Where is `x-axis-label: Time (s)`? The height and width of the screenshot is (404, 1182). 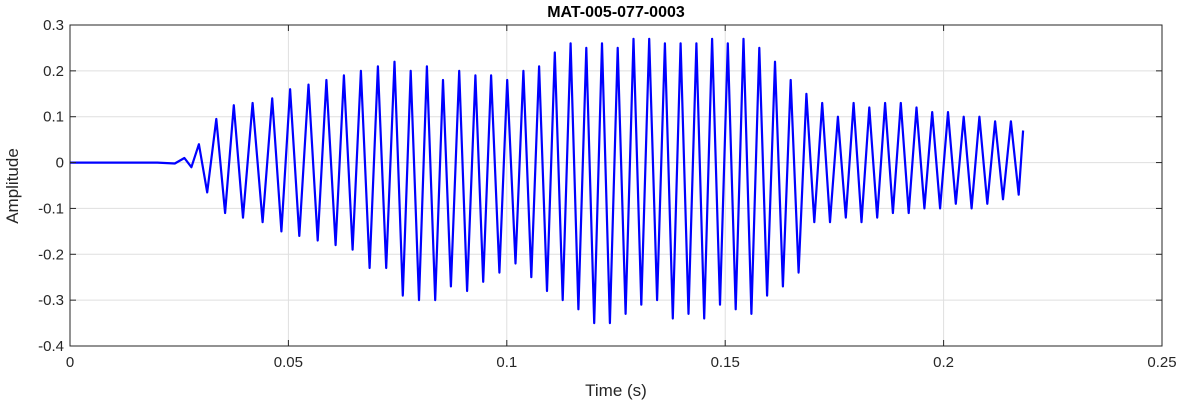 x-axis-label: Time (s) is located at coordinates (616, 390).